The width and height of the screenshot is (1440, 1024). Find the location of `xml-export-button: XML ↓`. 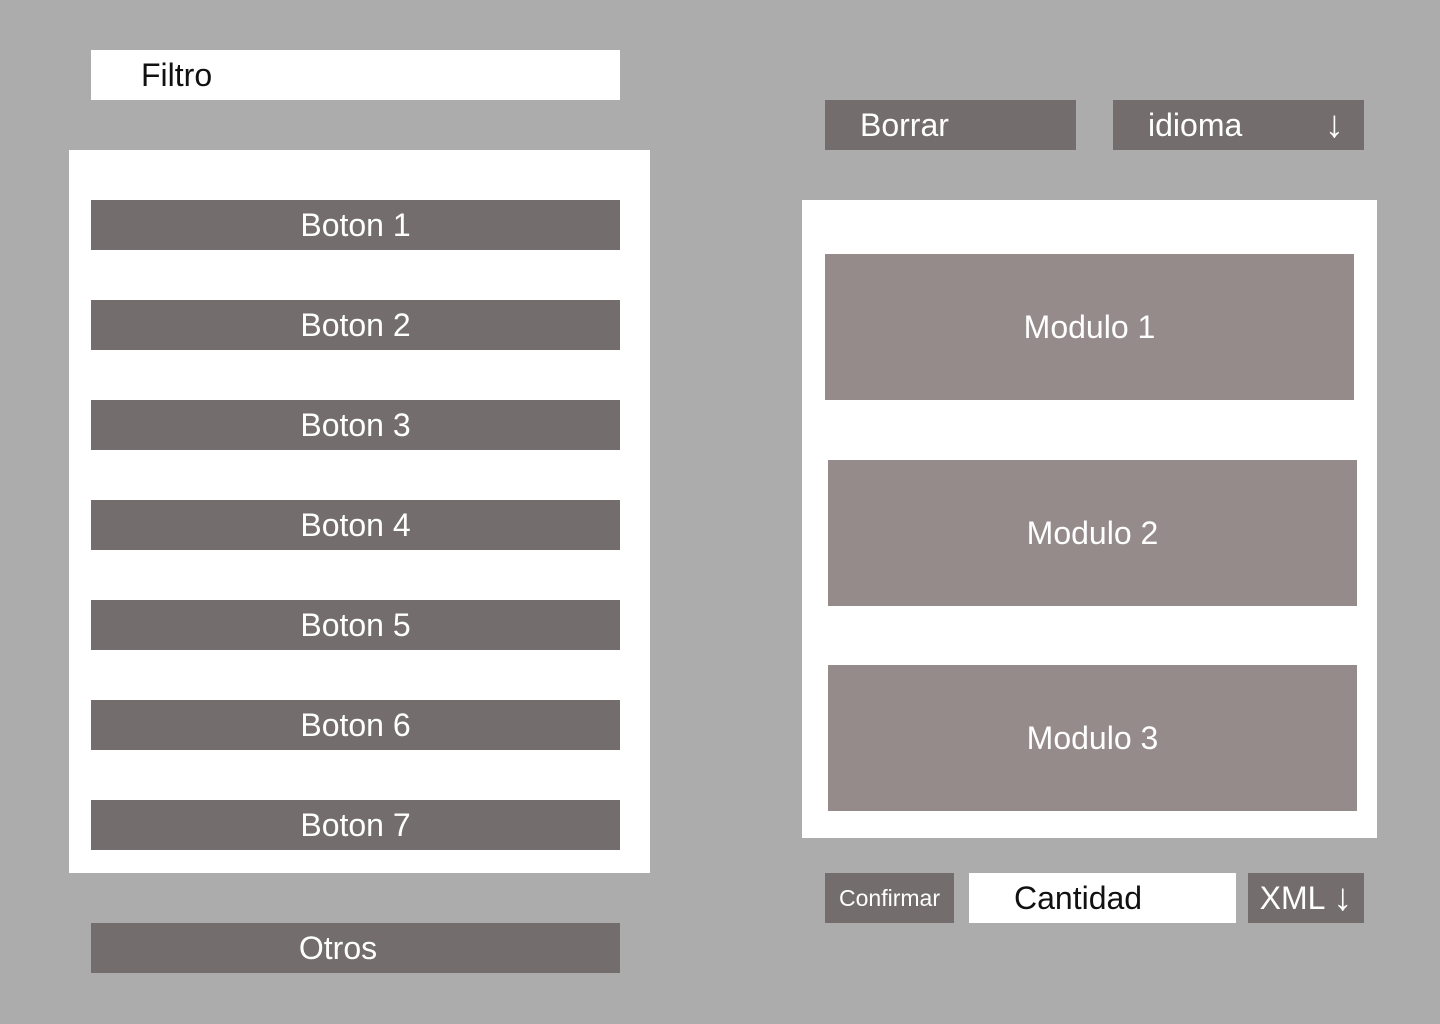

xml-export-button: XML ↓ is located at coordinates (1306, 898).